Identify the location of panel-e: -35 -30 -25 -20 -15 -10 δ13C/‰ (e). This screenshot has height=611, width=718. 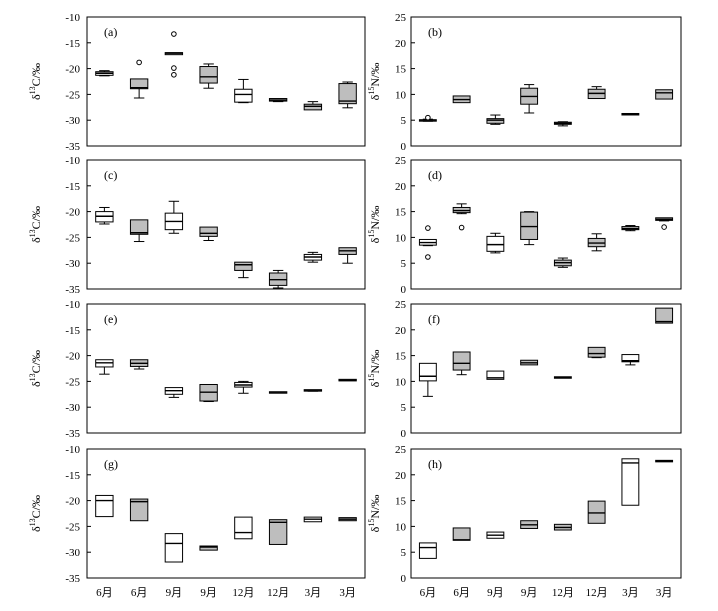
(197, 369).